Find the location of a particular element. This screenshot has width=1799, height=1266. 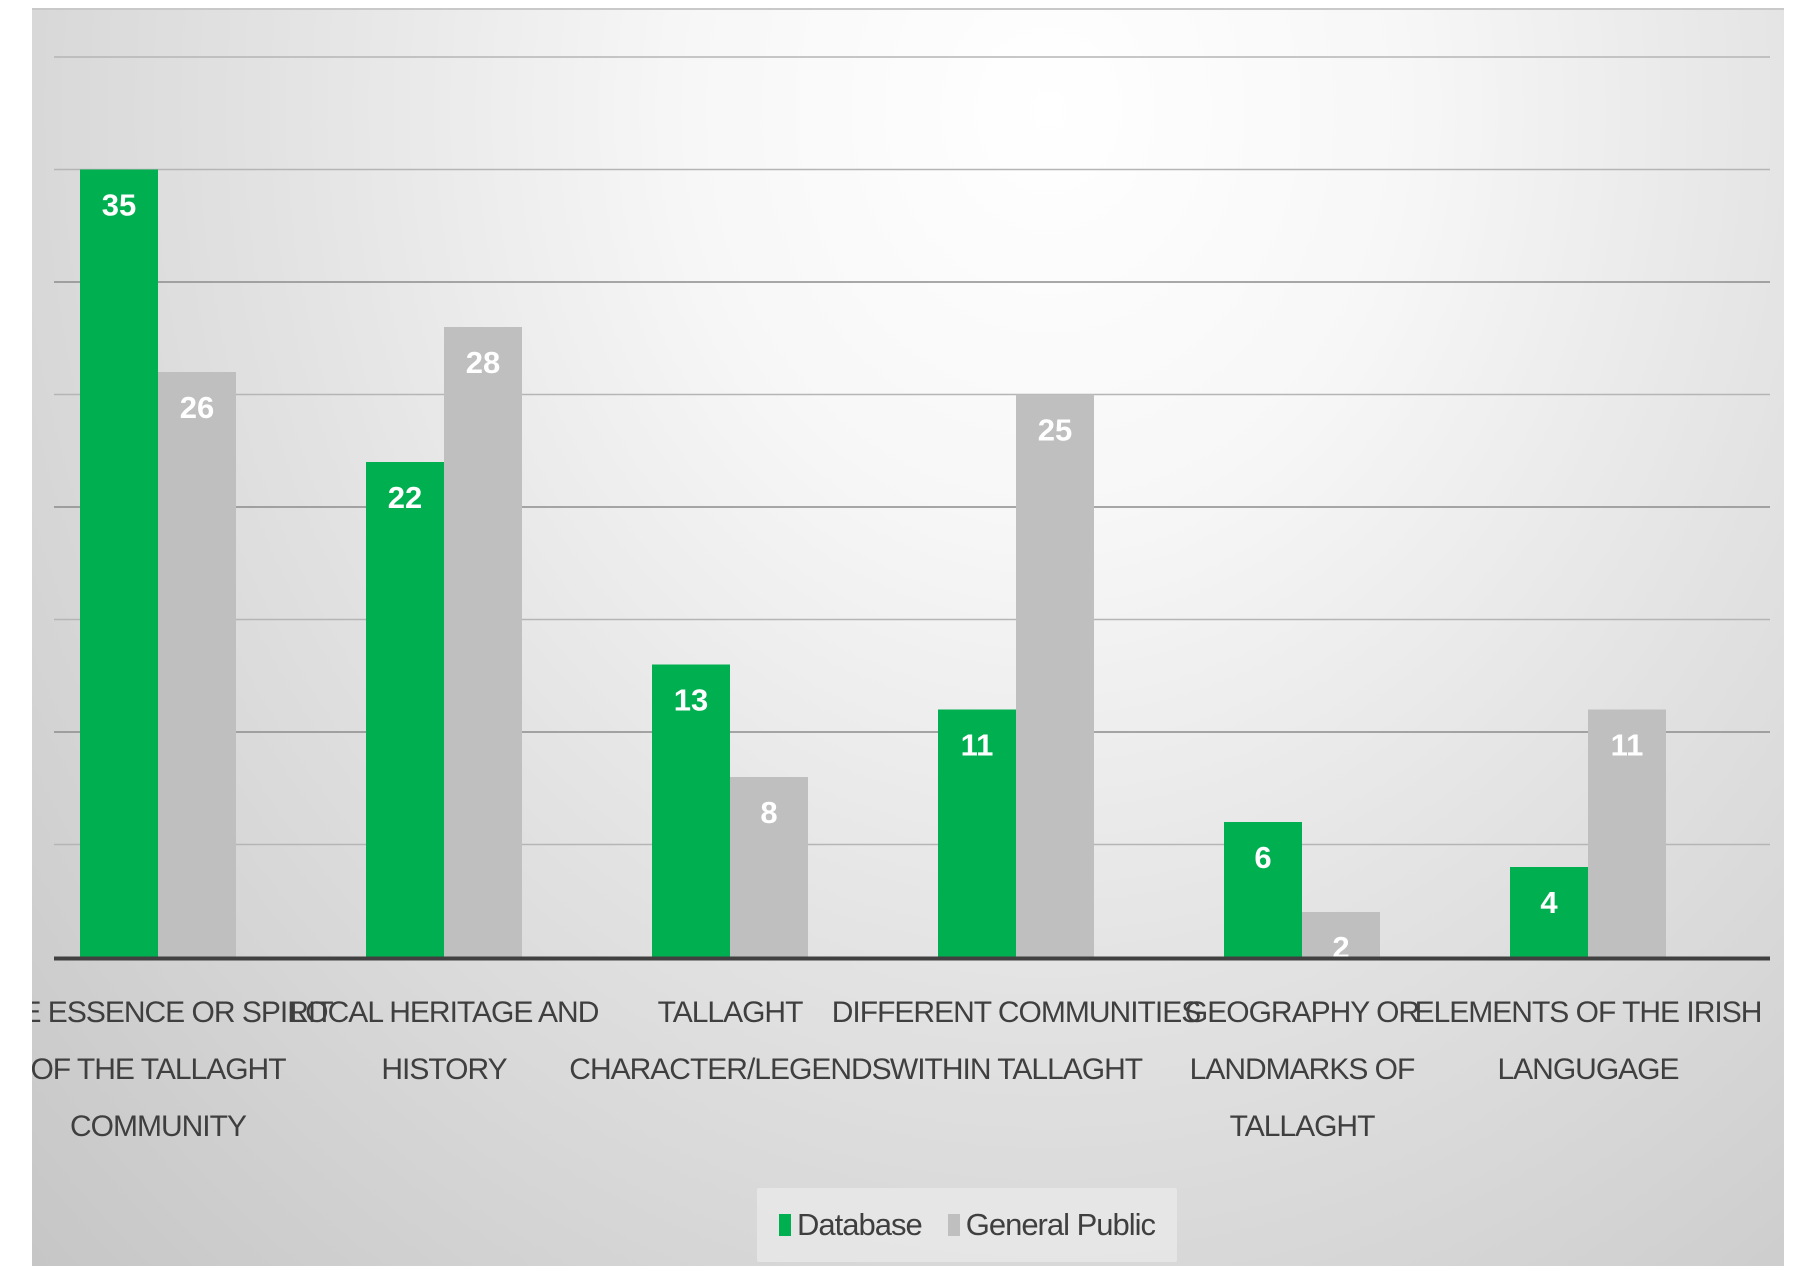

data-label: 28 is located at coordinates (483, 362).